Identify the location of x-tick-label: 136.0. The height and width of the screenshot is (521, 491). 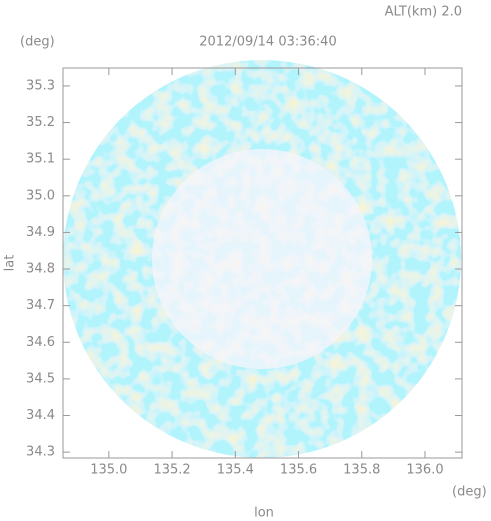
(424, 470).